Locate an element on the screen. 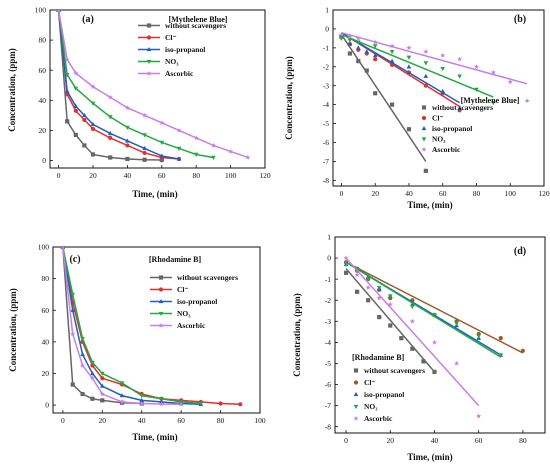  panel-label: (b) is located at coordinates (520, 19).